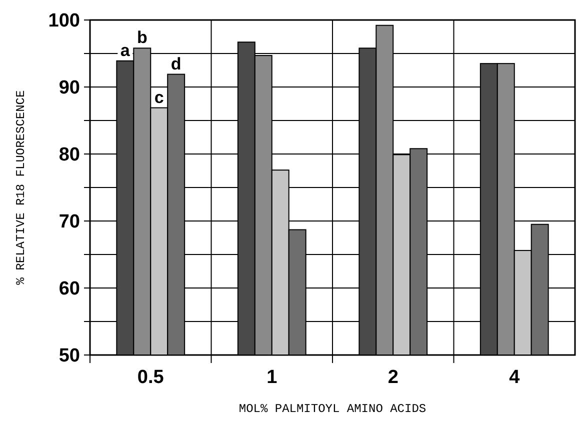 Image resolution: width=581 pixels, height=427 pixels. Describe the element at coordinates (514, 377) in the screenshot. I see `x-tick-label: 4` at that location.